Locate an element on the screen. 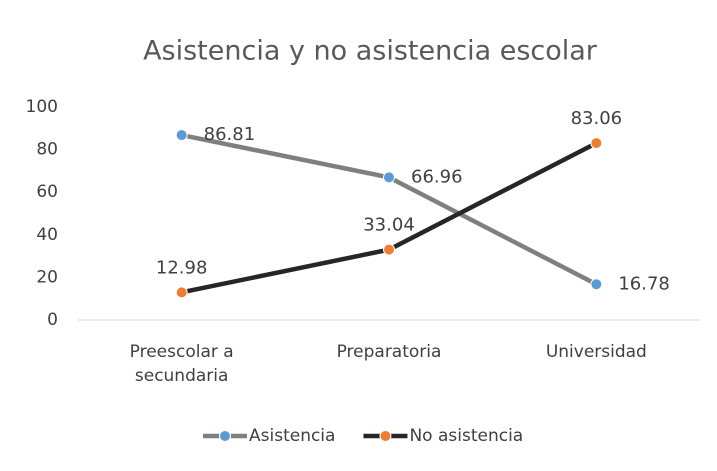 The width and height of the screenshot is (717, 471). legend-item: Asistencia is located at coordinates (269, 436).